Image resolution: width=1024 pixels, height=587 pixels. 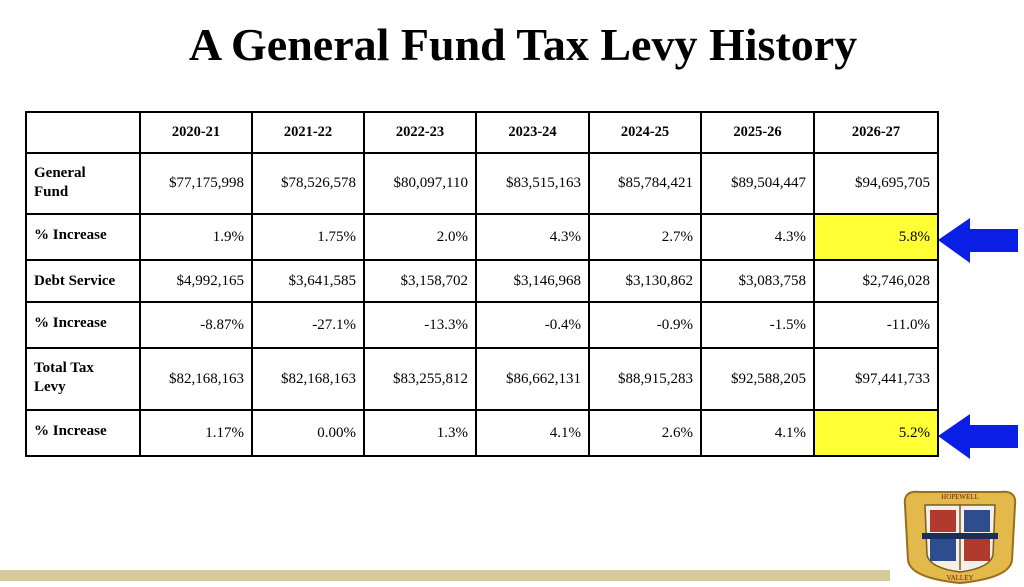 What do you see at coordinates (960, 497) in the screenshot?
I see `logo-top-text: HOPEWELL` at bounding box center [960, 497].